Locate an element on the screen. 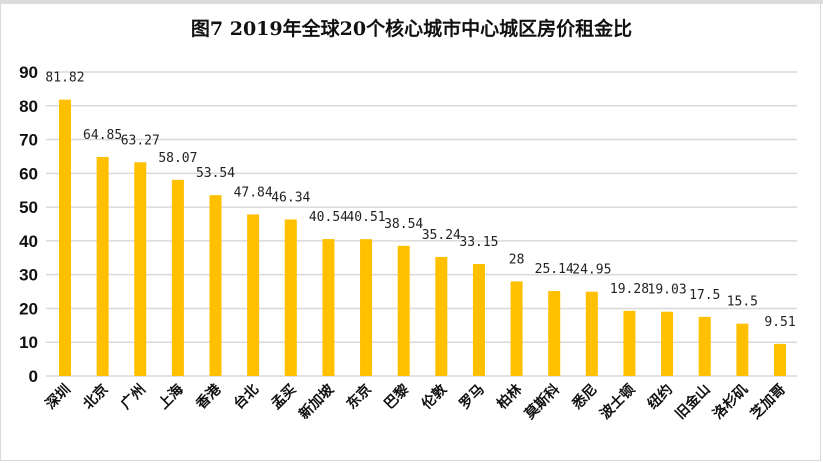  data-label: 63.27 is located at coordinates (140, 140).